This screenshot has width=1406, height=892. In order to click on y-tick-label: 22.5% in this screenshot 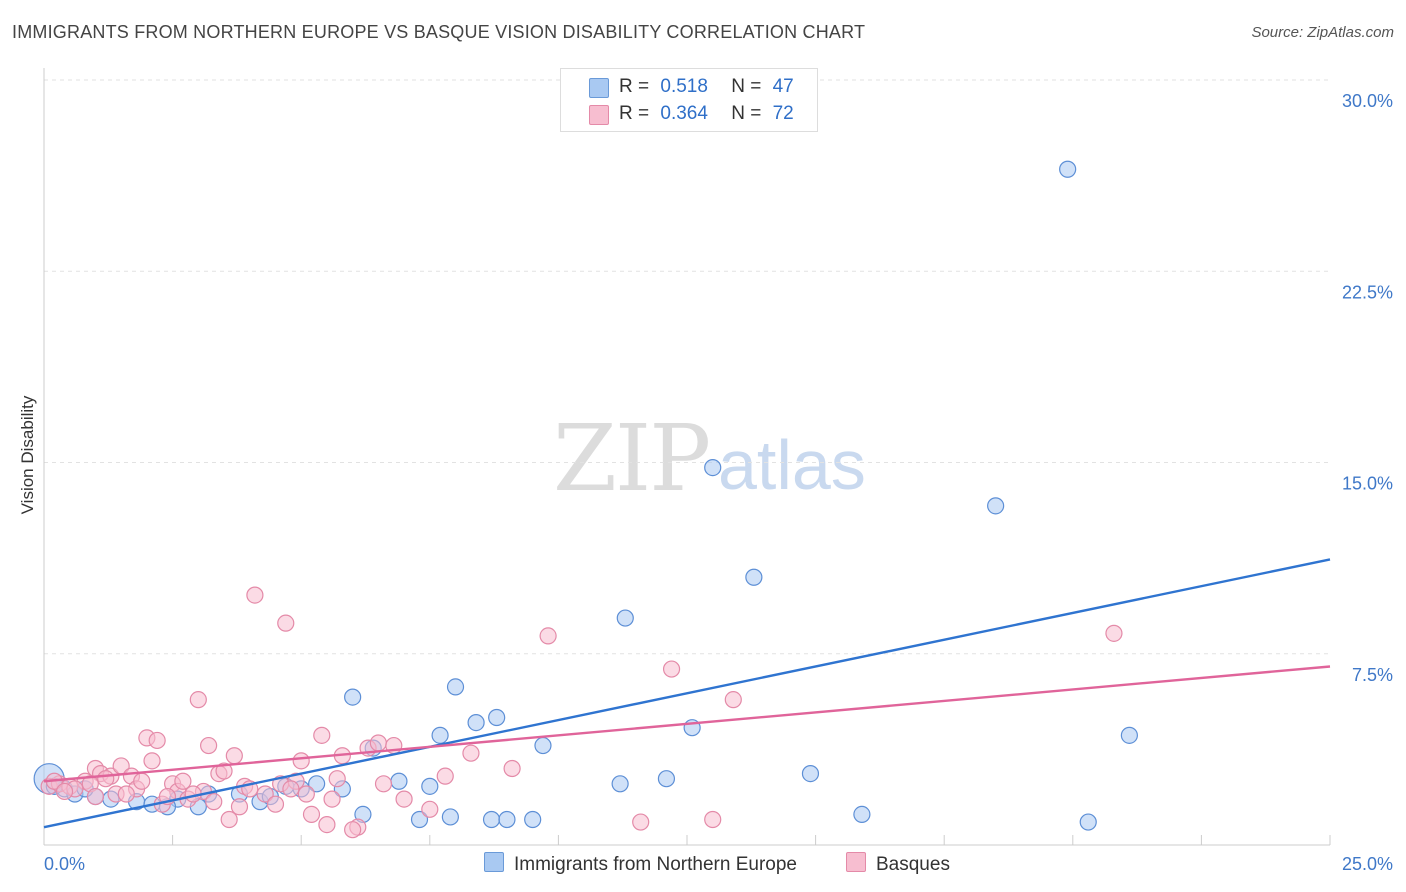, I will do `click(1367, 292)`.